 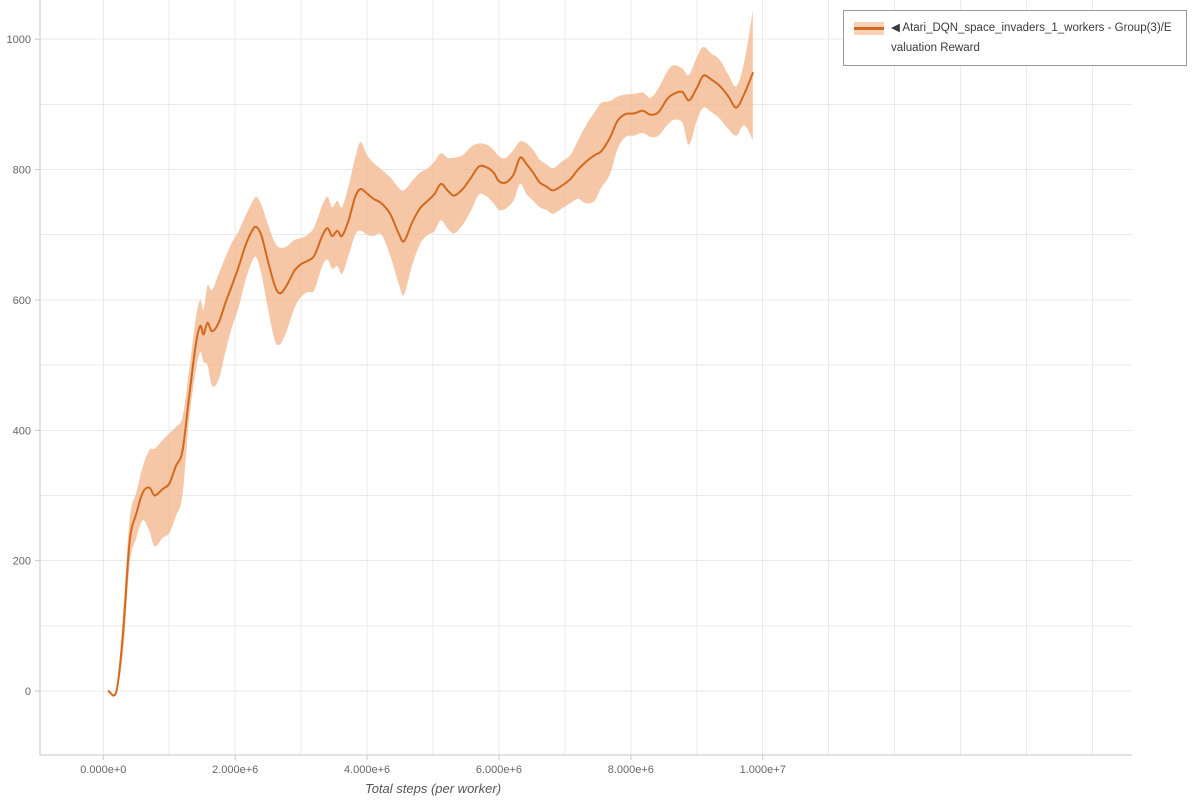 What do you see at coordinates (19, 40) in the screenshot?
I see `y-tick-label: 1000` at bounding box center [19, 40].